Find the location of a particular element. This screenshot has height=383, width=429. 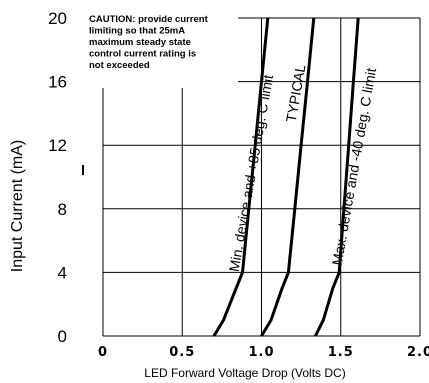

x-tick-label: 0.5 is located at coordinates (182, 352).